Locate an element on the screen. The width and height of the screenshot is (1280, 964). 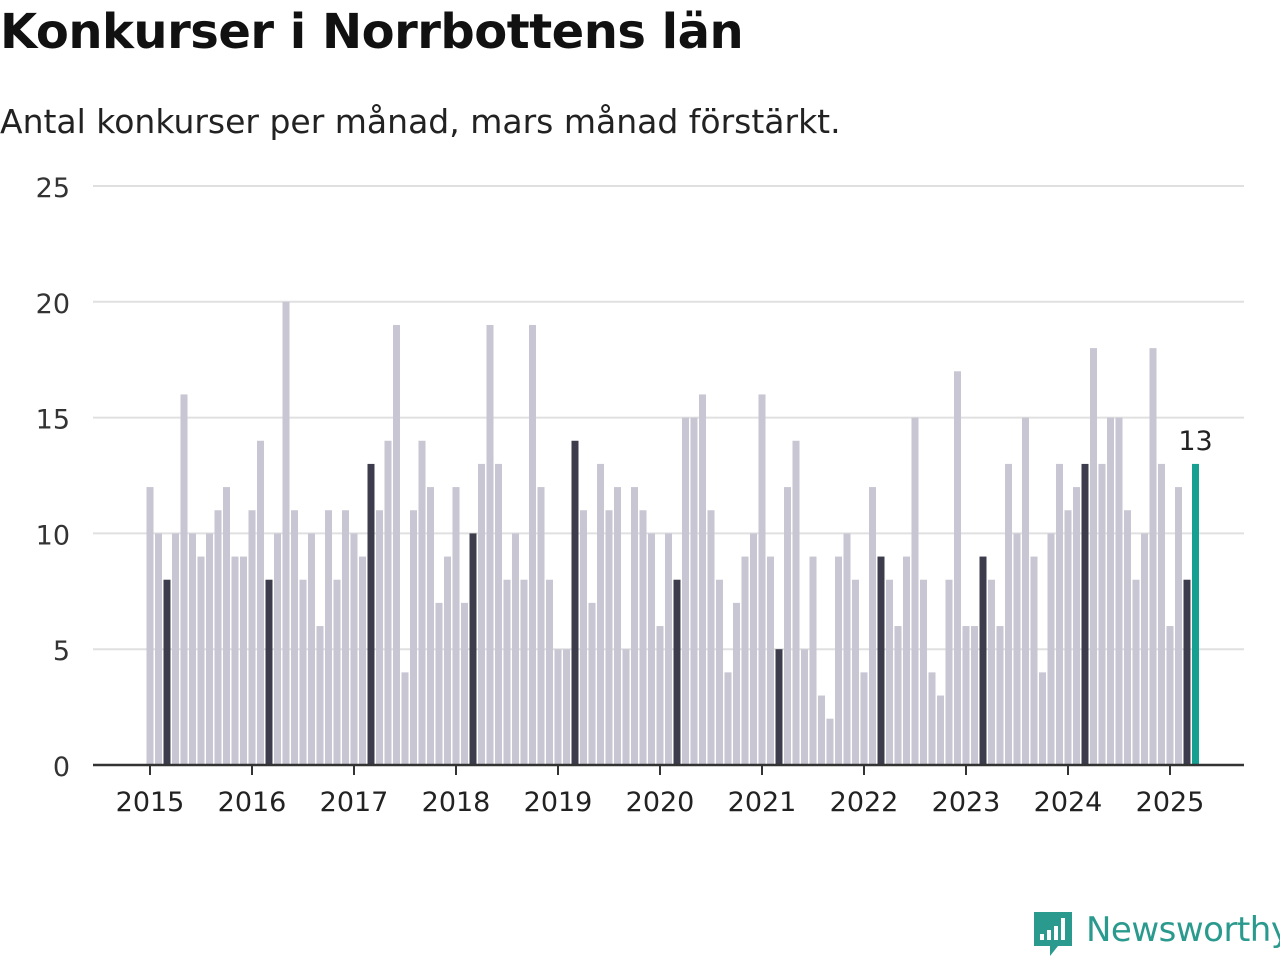
x-tick-label: 2016 is located at coordinates (252, 802).